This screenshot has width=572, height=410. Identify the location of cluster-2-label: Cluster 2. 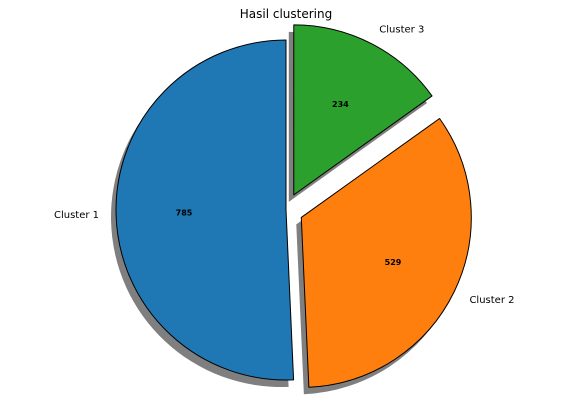
(491, 300).